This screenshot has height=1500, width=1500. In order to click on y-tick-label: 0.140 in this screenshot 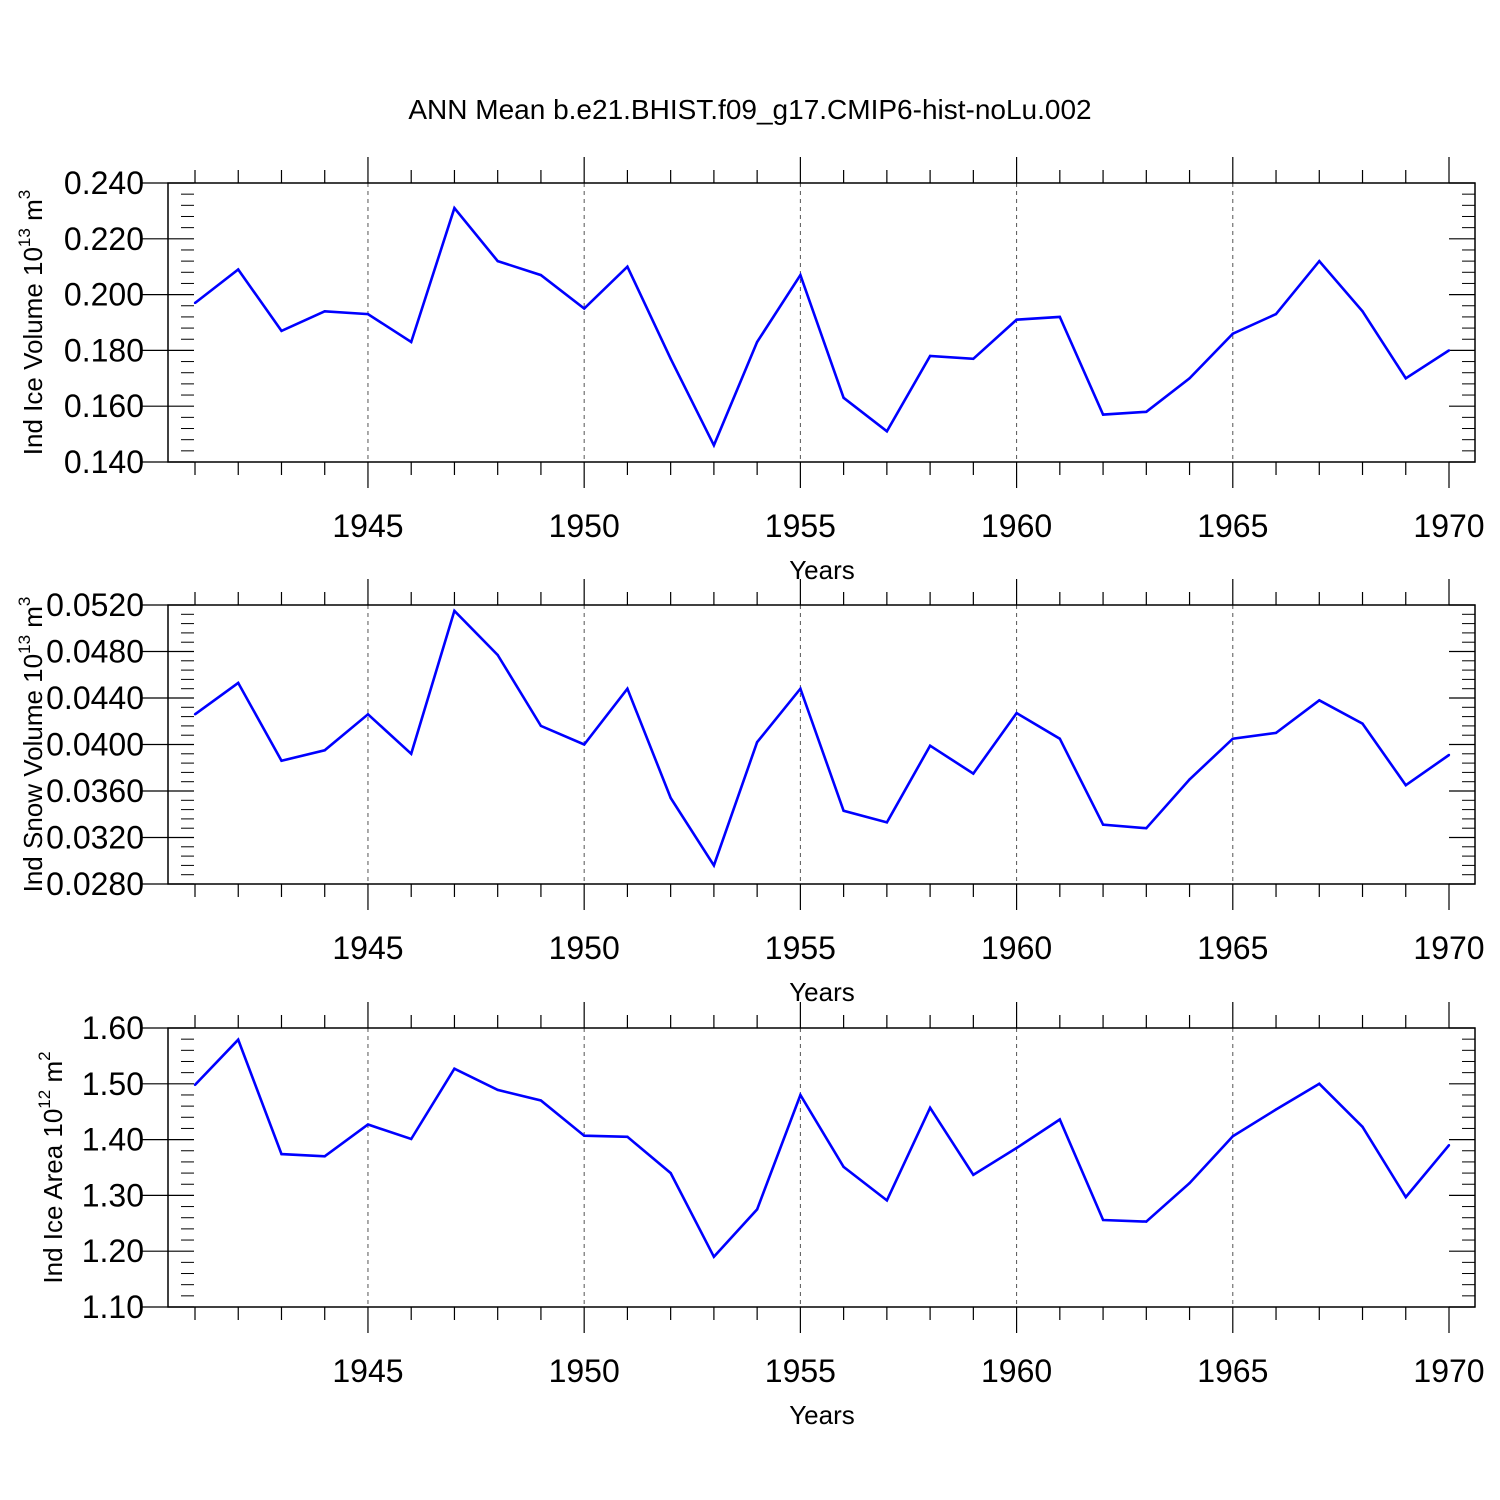, I will do `click(104, 462)`.